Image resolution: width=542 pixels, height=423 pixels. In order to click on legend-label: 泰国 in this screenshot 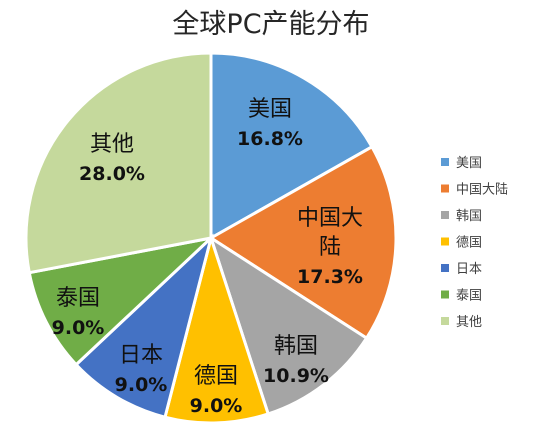, I will do `click(469, 296)`.